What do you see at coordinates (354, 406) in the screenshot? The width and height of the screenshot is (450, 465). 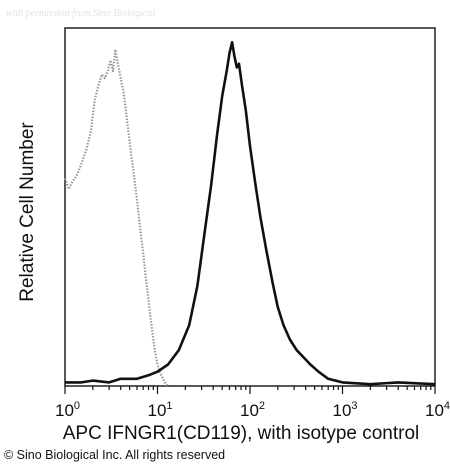 I see `x-tick-label-exponent: 3` at bounding box center [354, 406].